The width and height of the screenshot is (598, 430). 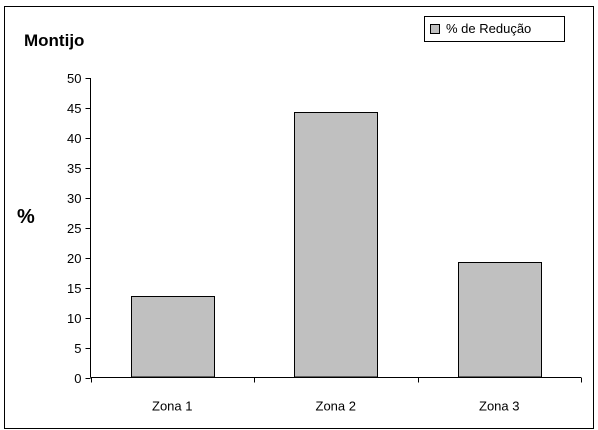 I want to click on y-tick-label: 50, so click(x=74, y=78).